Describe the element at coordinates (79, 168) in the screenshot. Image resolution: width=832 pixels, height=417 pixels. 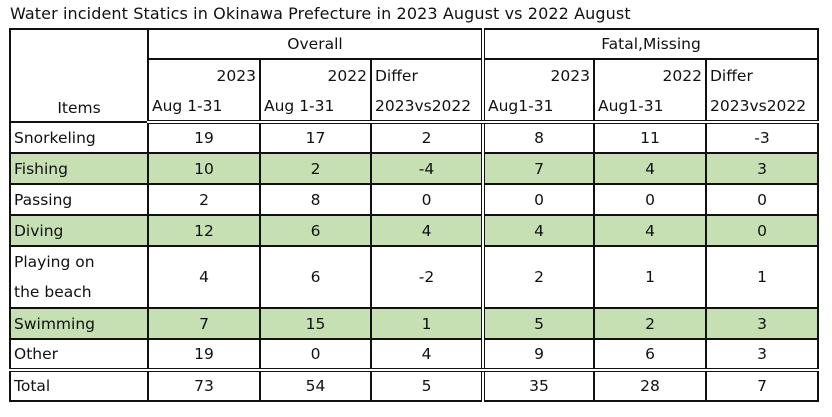
I see `row-item-label: Fishing` at that location.